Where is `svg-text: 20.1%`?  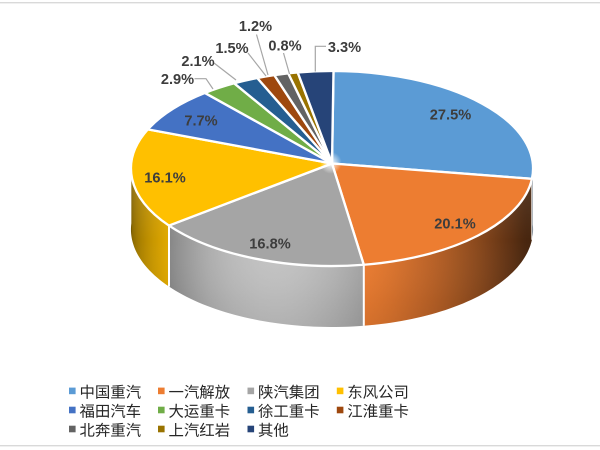
svg-text: 20.1% is located at coordinates (454, 224).